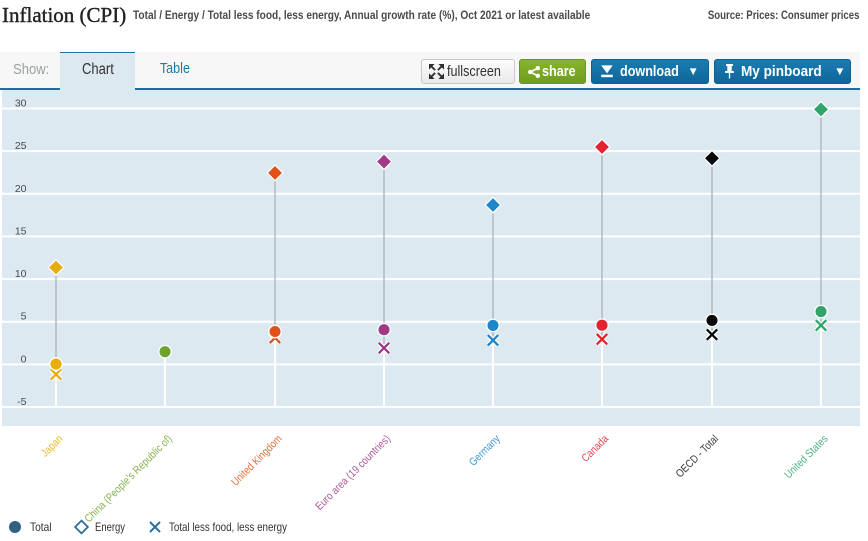 The width and height of the screenshot is (868, 541). Describe the element at coordinates (24, 317) in the screenshot. I see `svg-text: 5` at that location.